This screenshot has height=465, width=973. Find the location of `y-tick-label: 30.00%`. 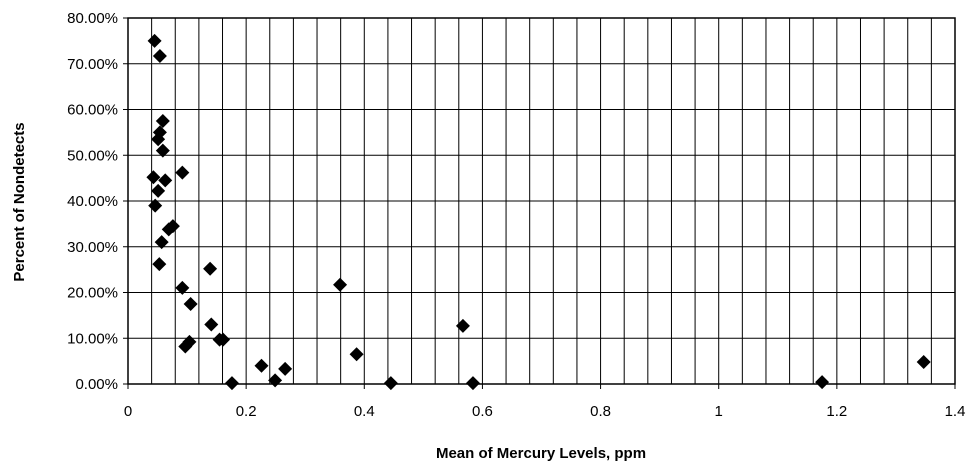

y-tick-label: 30.00% is located at coordinates (92, 247).